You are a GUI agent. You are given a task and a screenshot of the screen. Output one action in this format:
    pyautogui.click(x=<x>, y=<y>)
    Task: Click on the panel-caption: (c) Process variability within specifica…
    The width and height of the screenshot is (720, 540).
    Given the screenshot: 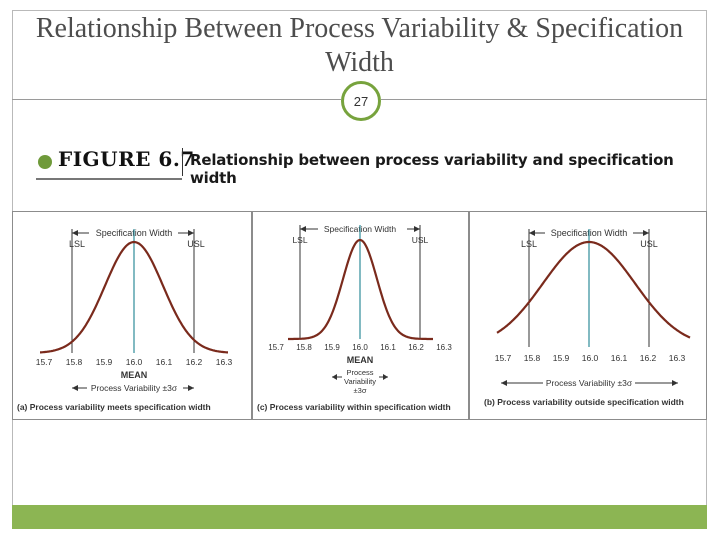 What is the action you would take?
    pyautogui.click(x=354, y=407)
    